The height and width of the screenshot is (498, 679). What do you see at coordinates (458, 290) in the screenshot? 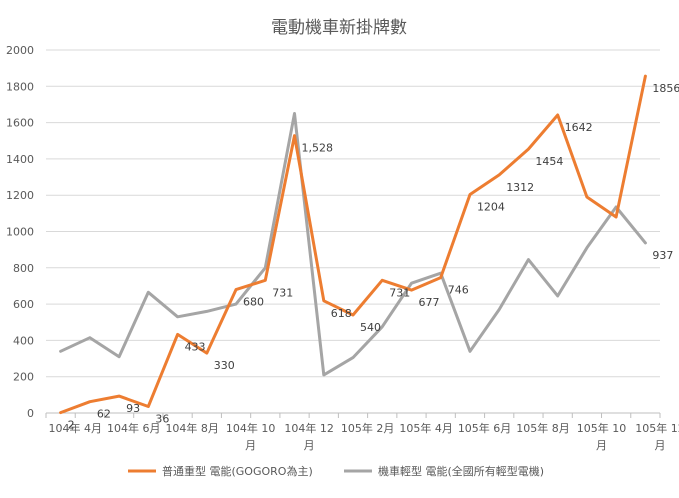
I see `data-label: 746` at bounding box center [458, 290].